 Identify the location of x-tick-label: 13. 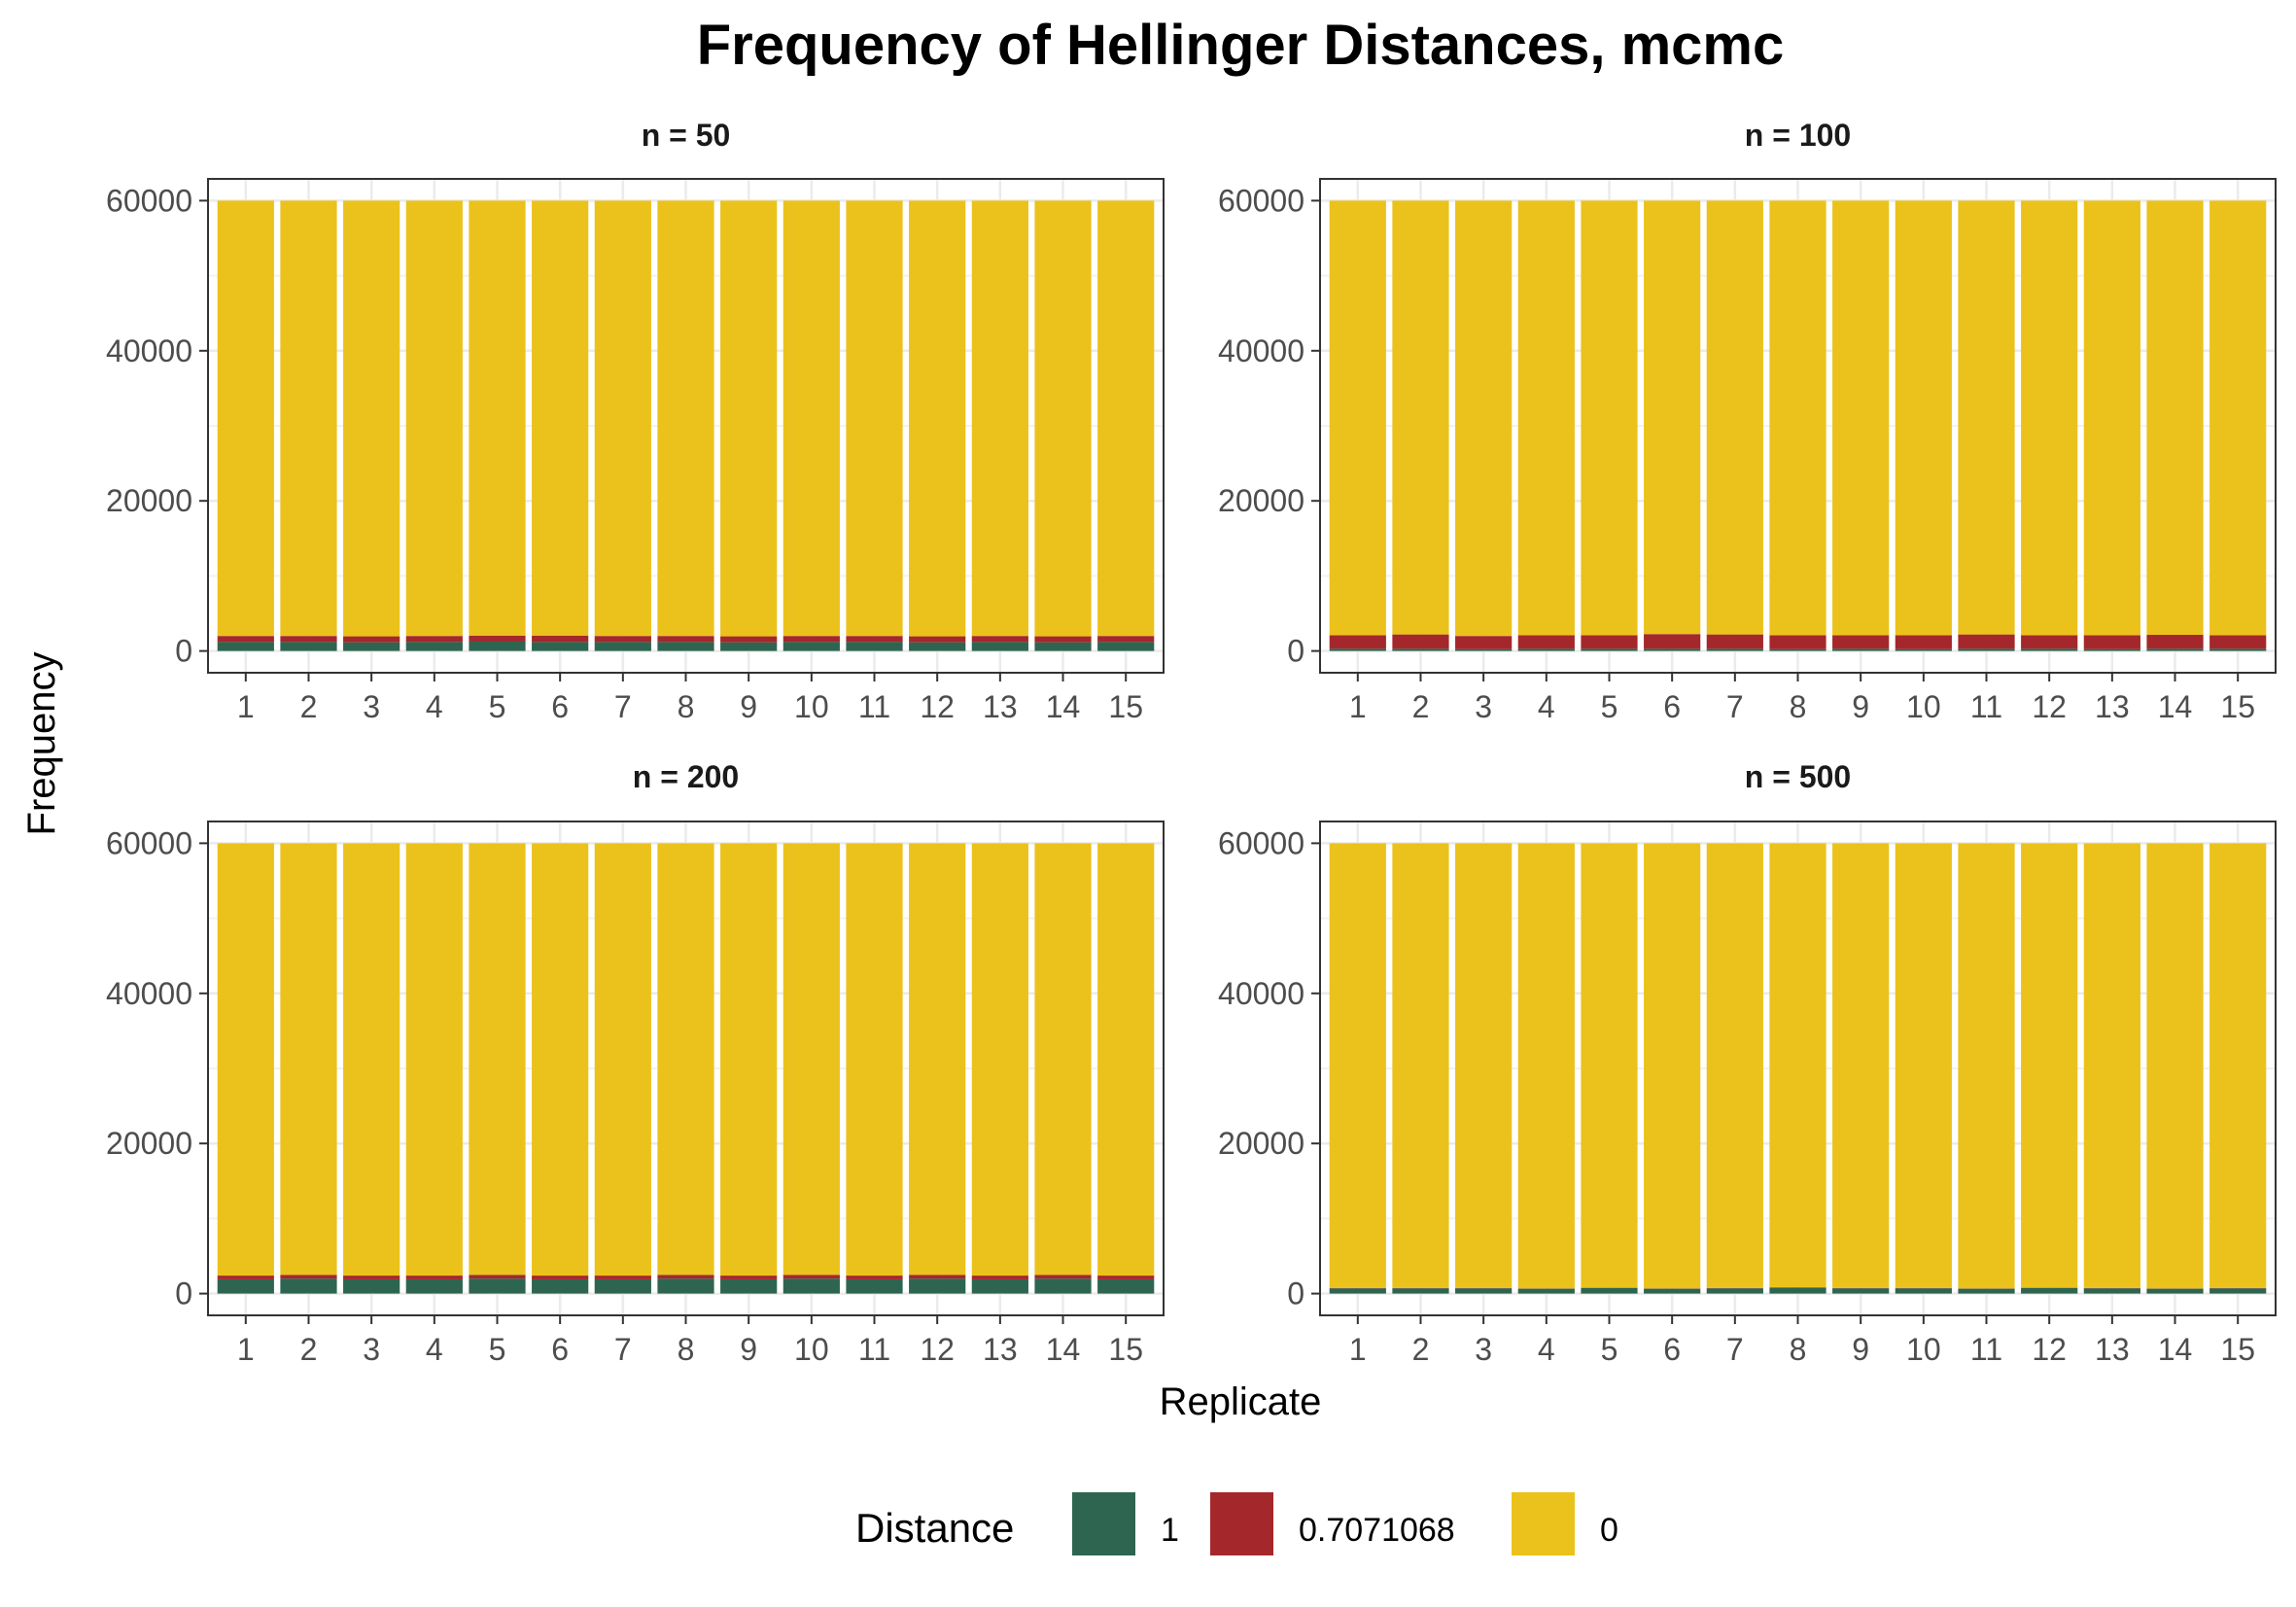
(1000, 706).